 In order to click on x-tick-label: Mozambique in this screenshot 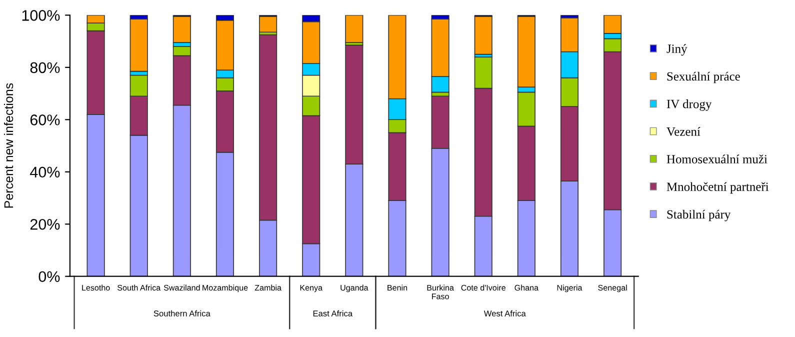, I will do `click(225, 288)`.